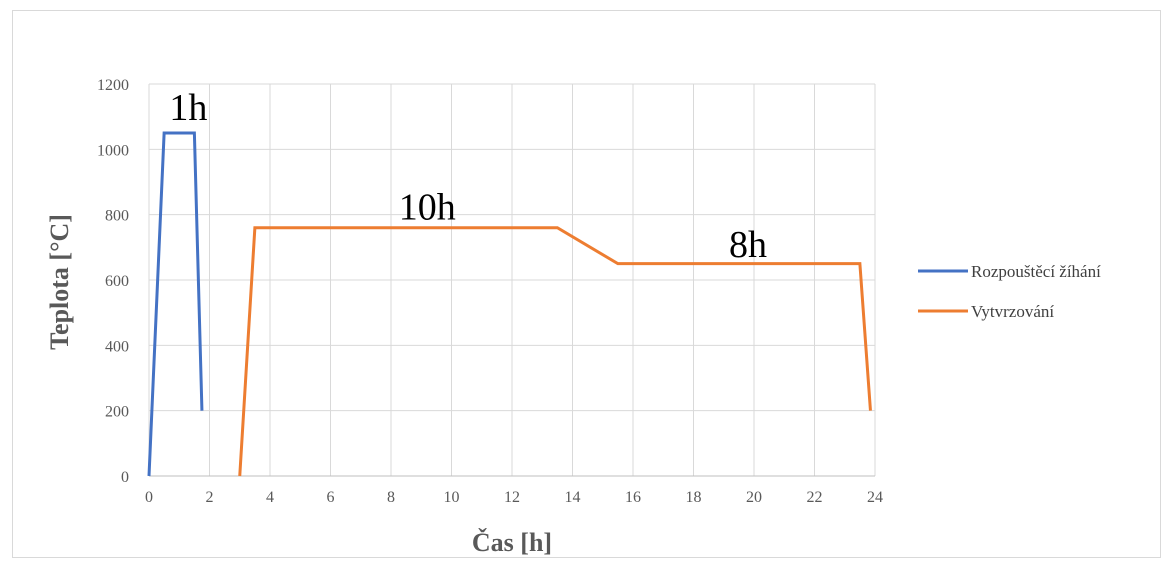 The height and width of the screenshot is (561, 1163). Describe the element at coordinates (113, 85) in the screenshot. I see `y-tick-label: 1200` at that location.